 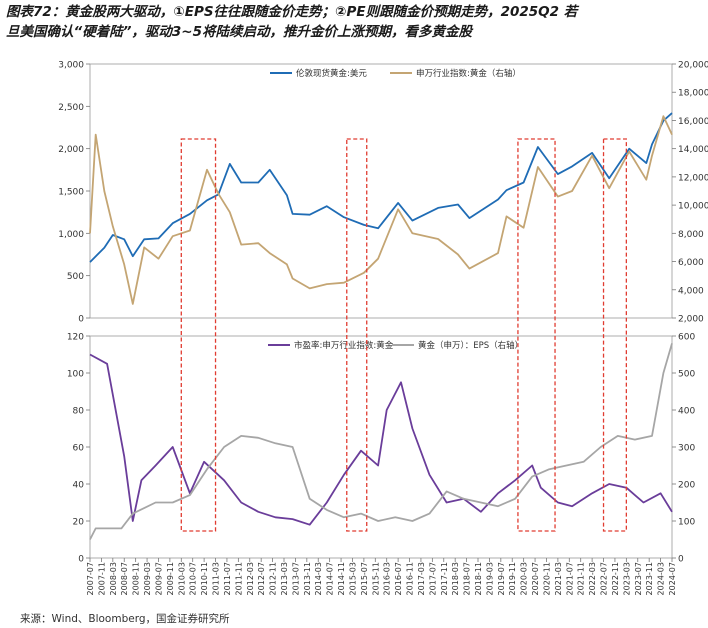 What do you see at coordinates (693, 207) in the screenshot?
I see `right-tick-label: 10,000` at bounding box center [693, 207].